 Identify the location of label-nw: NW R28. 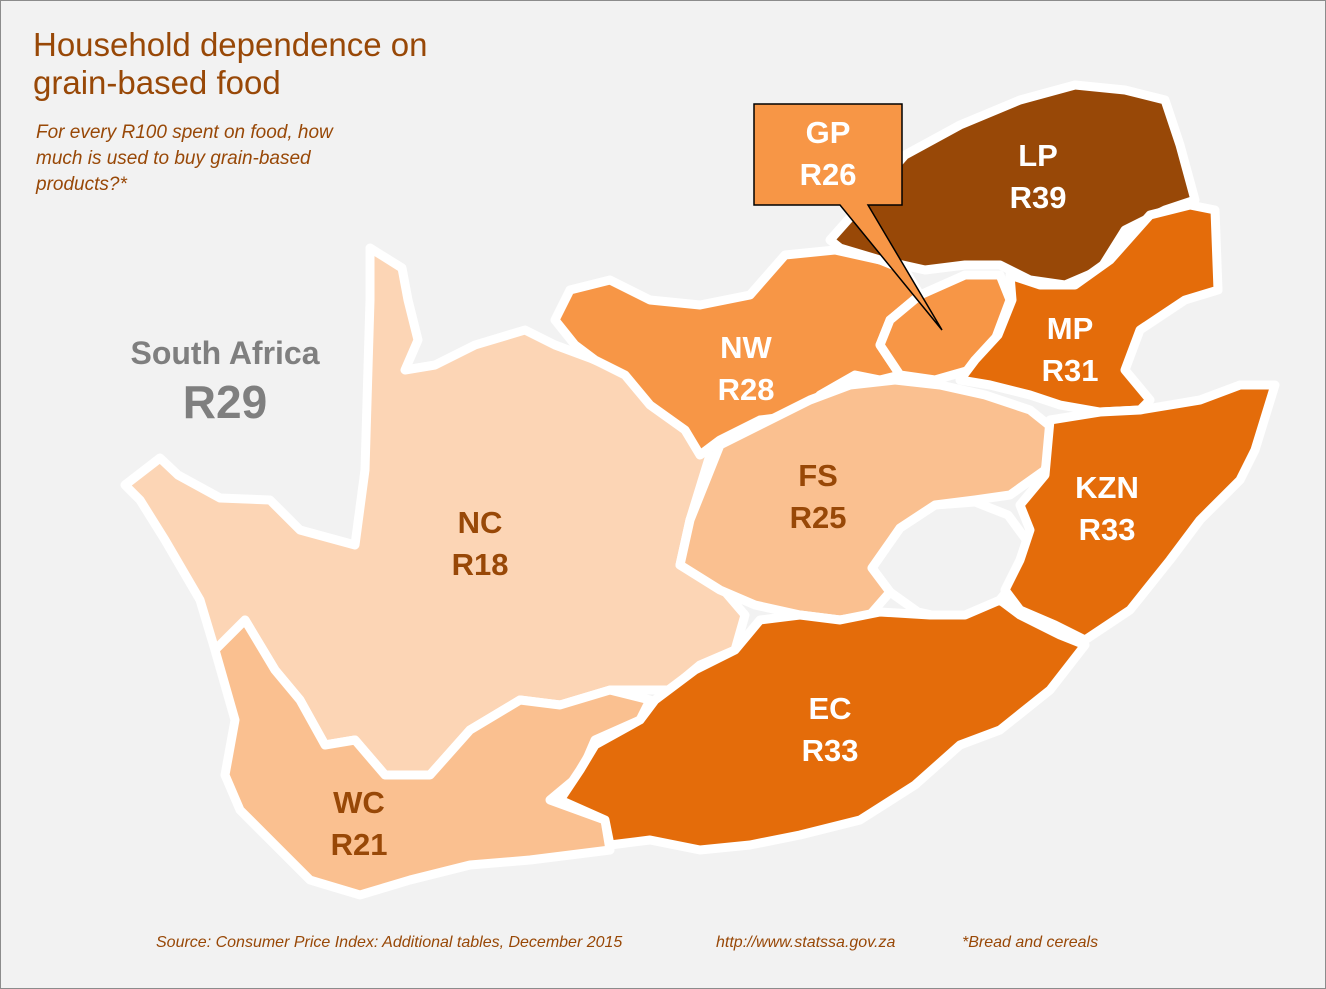
(746, 369).